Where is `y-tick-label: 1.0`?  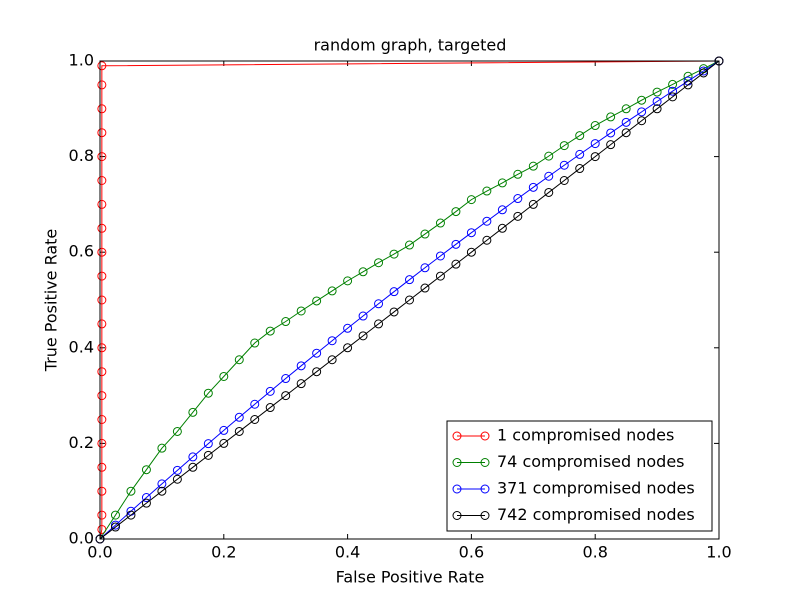
y-tick-label: 1.0 is located at coordinates (81, 60).